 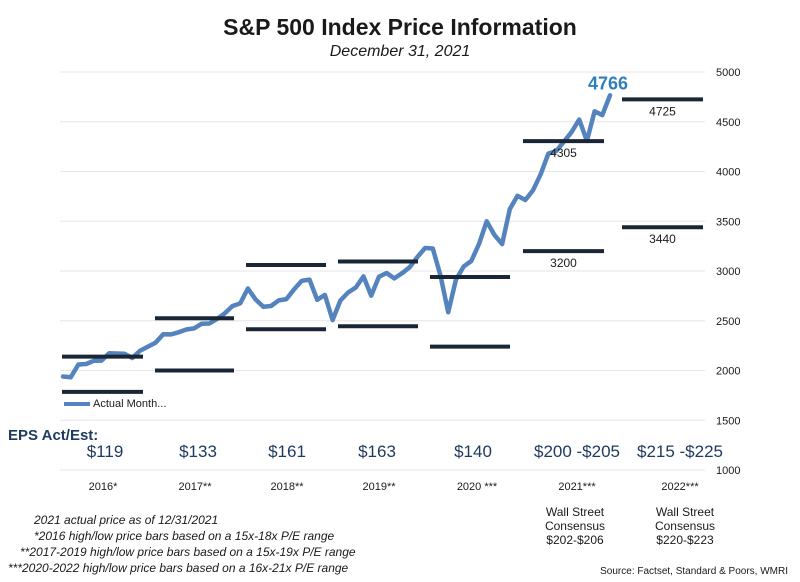 I want to click on eps-2021: $200 -$205, so click(x=577, y=451).